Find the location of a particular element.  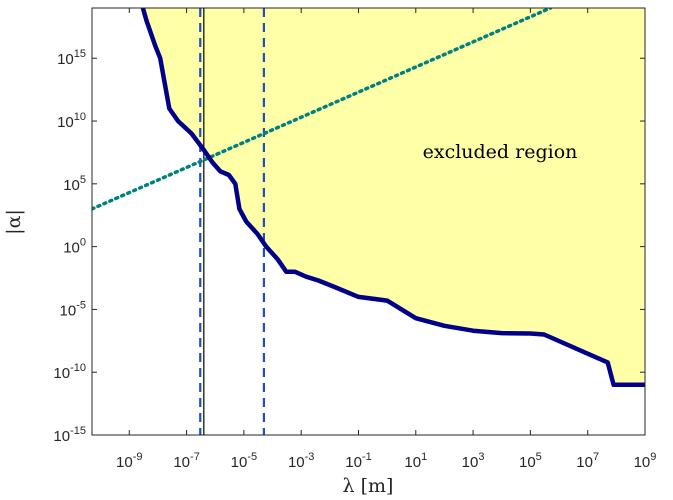

y-tick-label: 10⁵ is located at coordinates (74, 184).